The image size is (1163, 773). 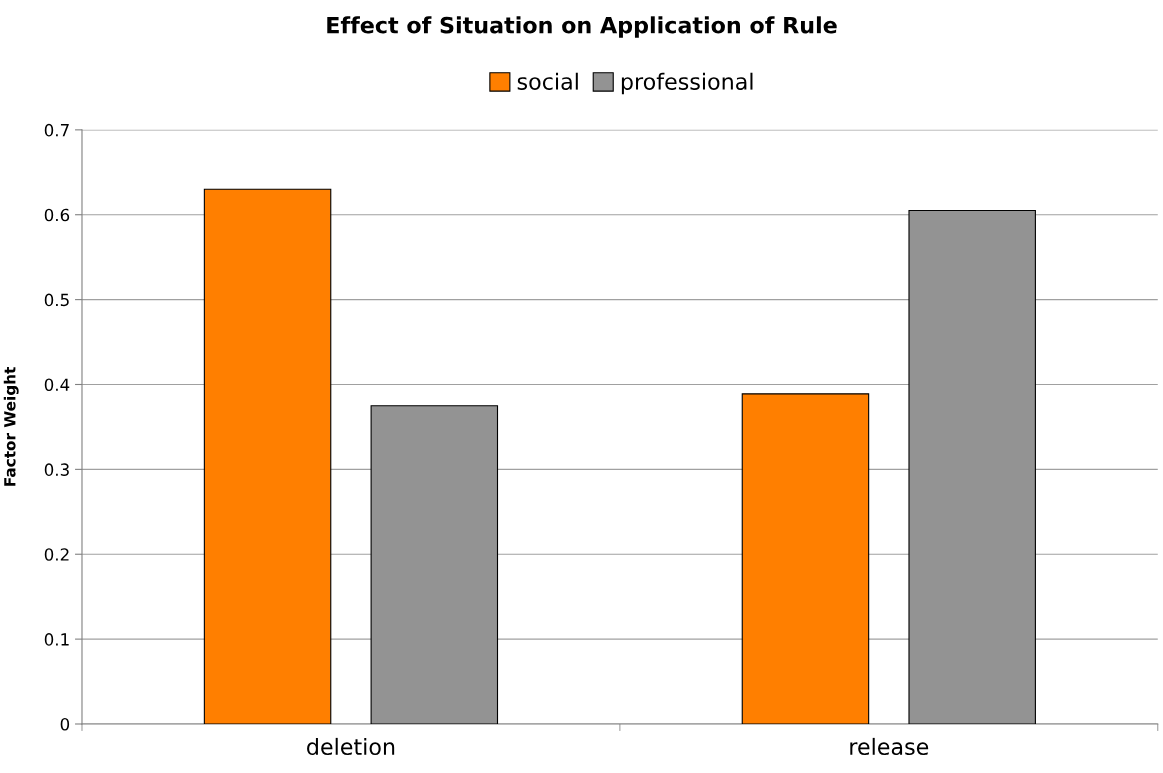 I want to click on y-tick-label: 0.7, so click(x=56, y=130).